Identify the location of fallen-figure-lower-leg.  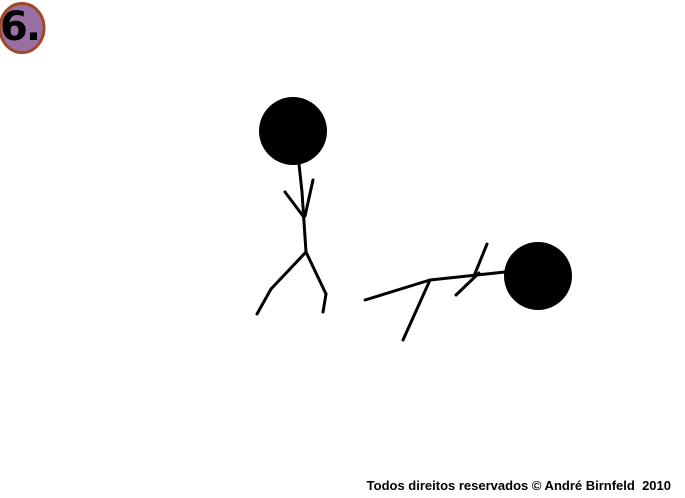
(416, 310).